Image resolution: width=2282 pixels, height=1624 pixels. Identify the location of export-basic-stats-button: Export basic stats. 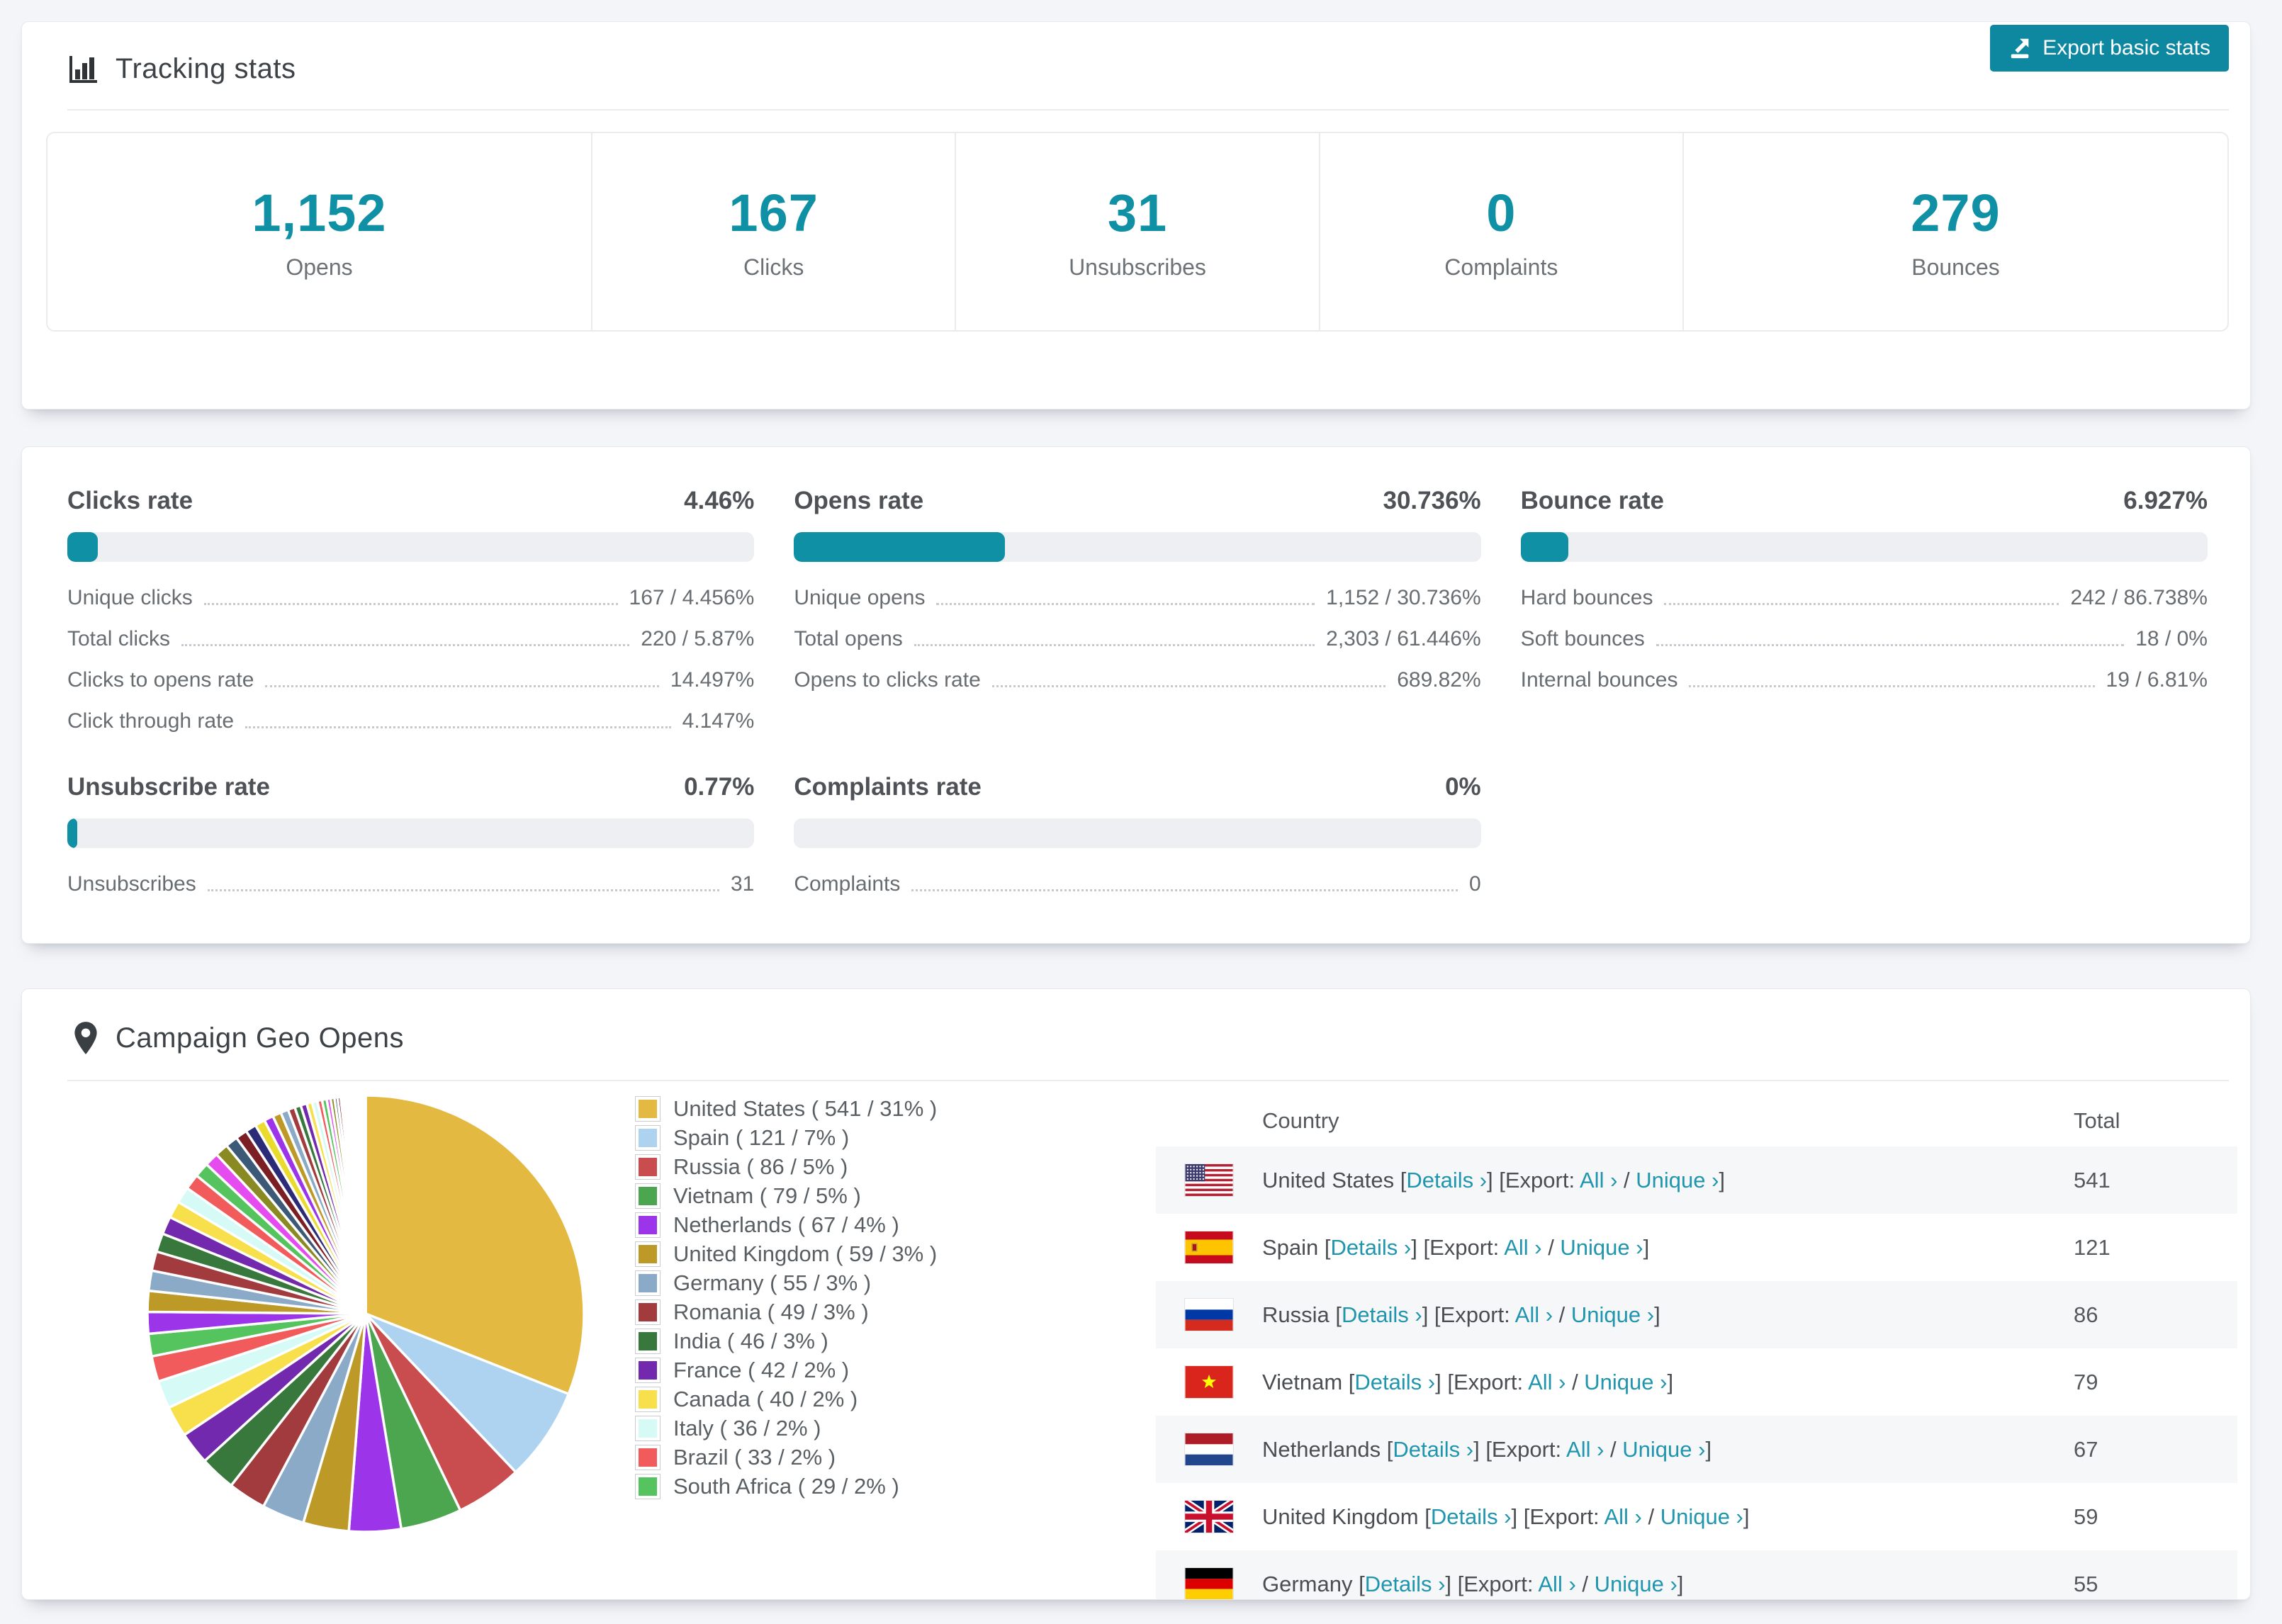
(2109, 48).